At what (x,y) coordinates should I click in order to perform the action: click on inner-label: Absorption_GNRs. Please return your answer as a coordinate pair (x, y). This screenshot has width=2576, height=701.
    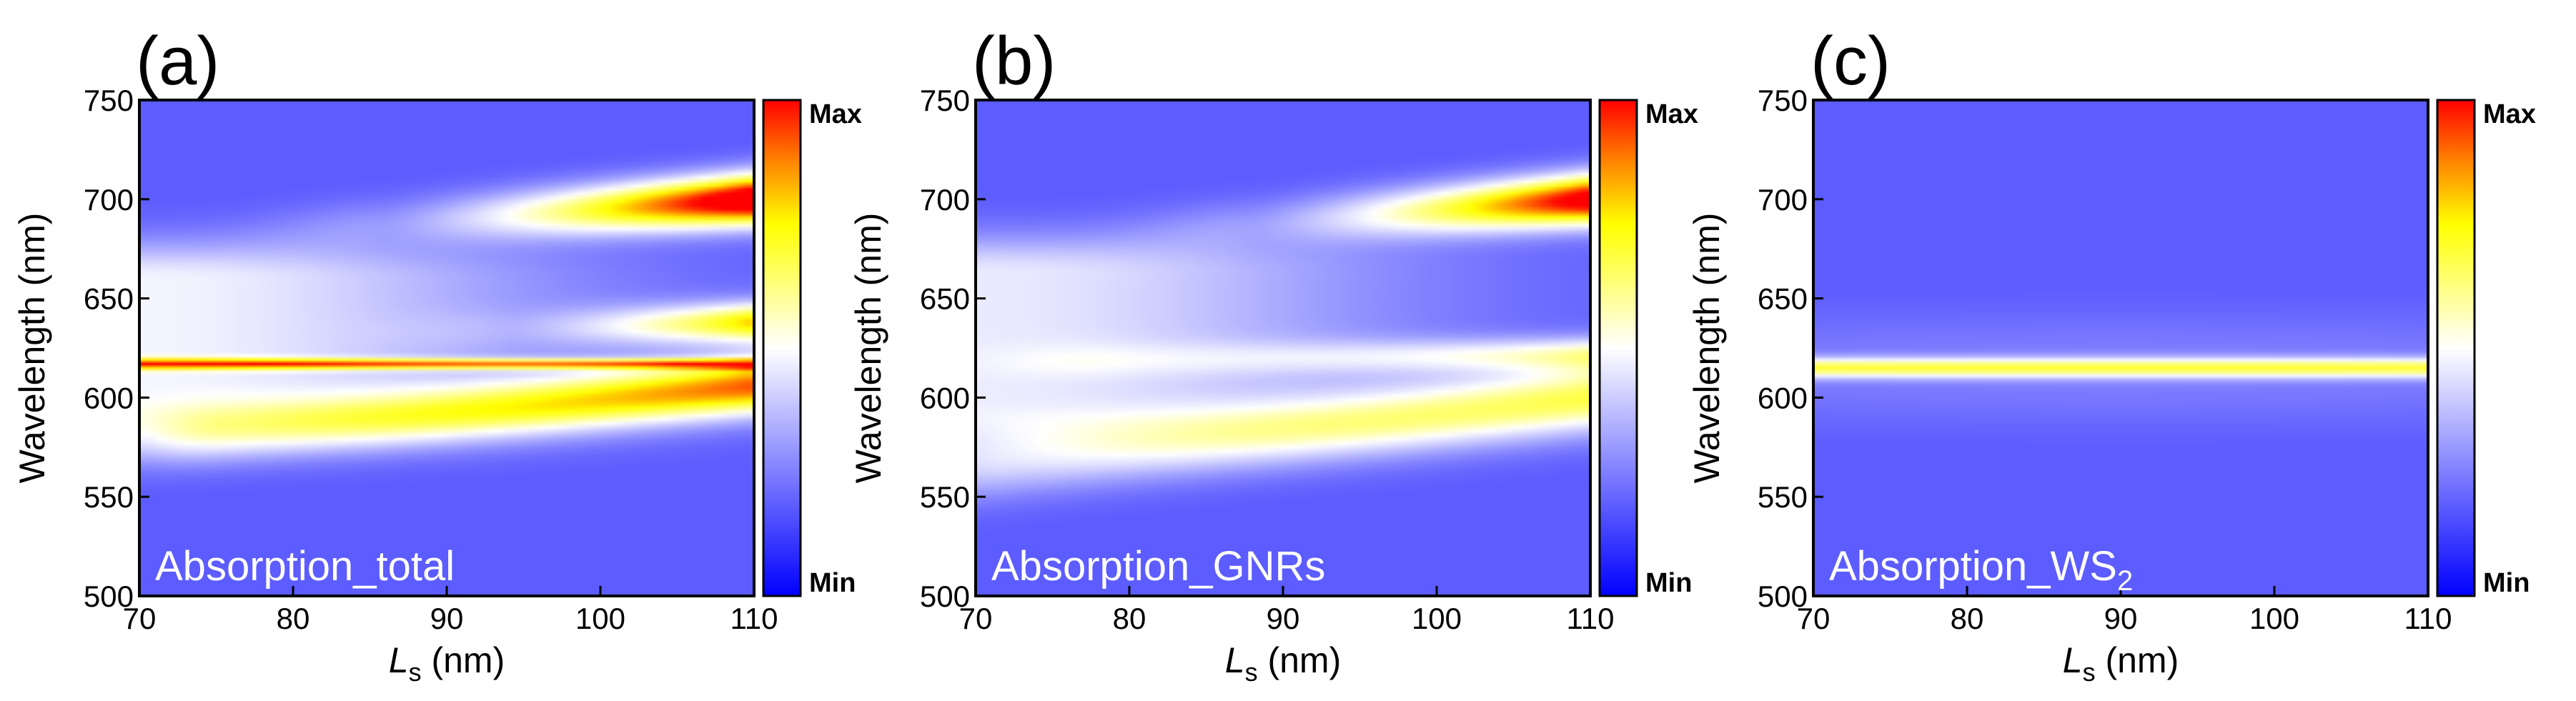
    Looking at the image, I should click on (1158, 566).